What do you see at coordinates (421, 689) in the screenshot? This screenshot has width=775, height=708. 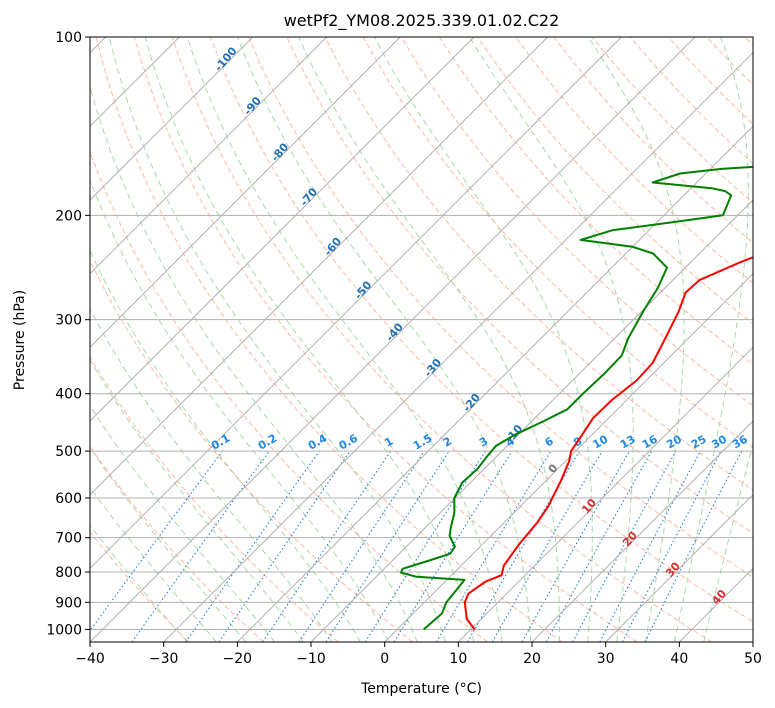 I see `x-axis-title: Temperature (°C)` at bounding box center [421, 689].